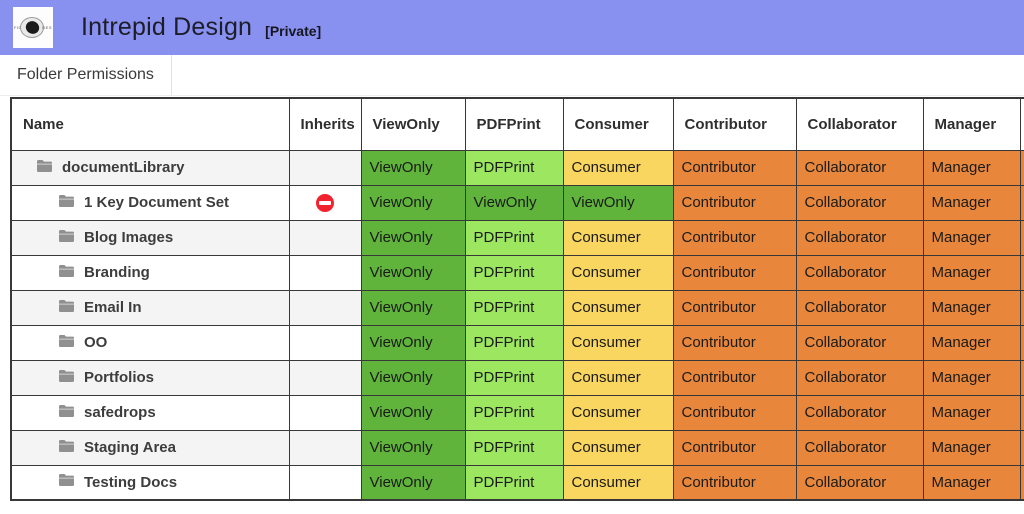 The image size is (1024, 514). What do you see at coordinates (129, 237) in the screenshot?
I see `folder-name: Blog Images` at bounding box center [129, 237].